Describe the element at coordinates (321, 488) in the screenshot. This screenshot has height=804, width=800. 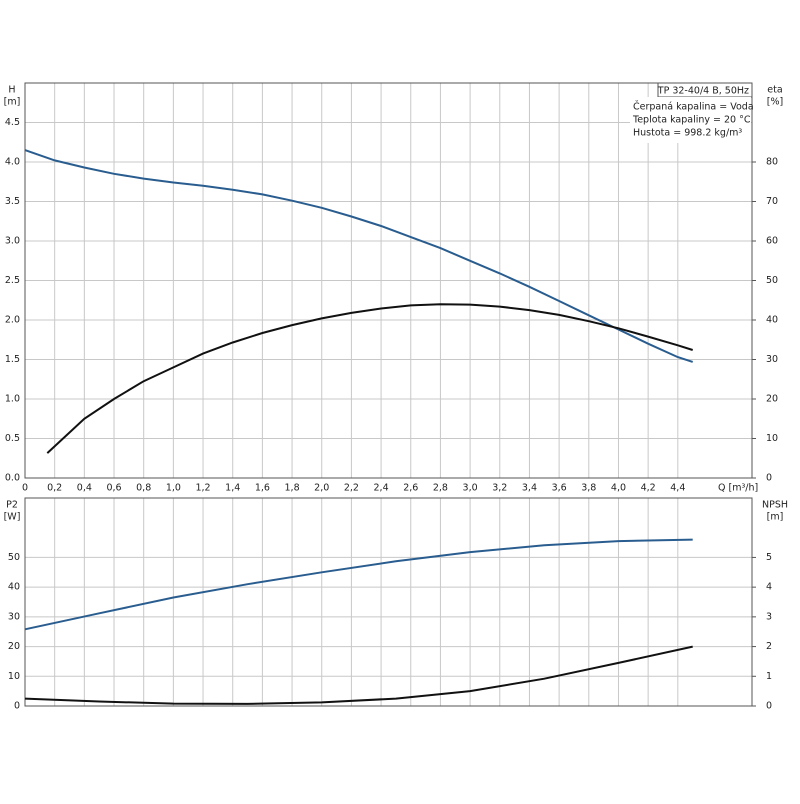
I see `x-tick-label: 2,0` at that location.